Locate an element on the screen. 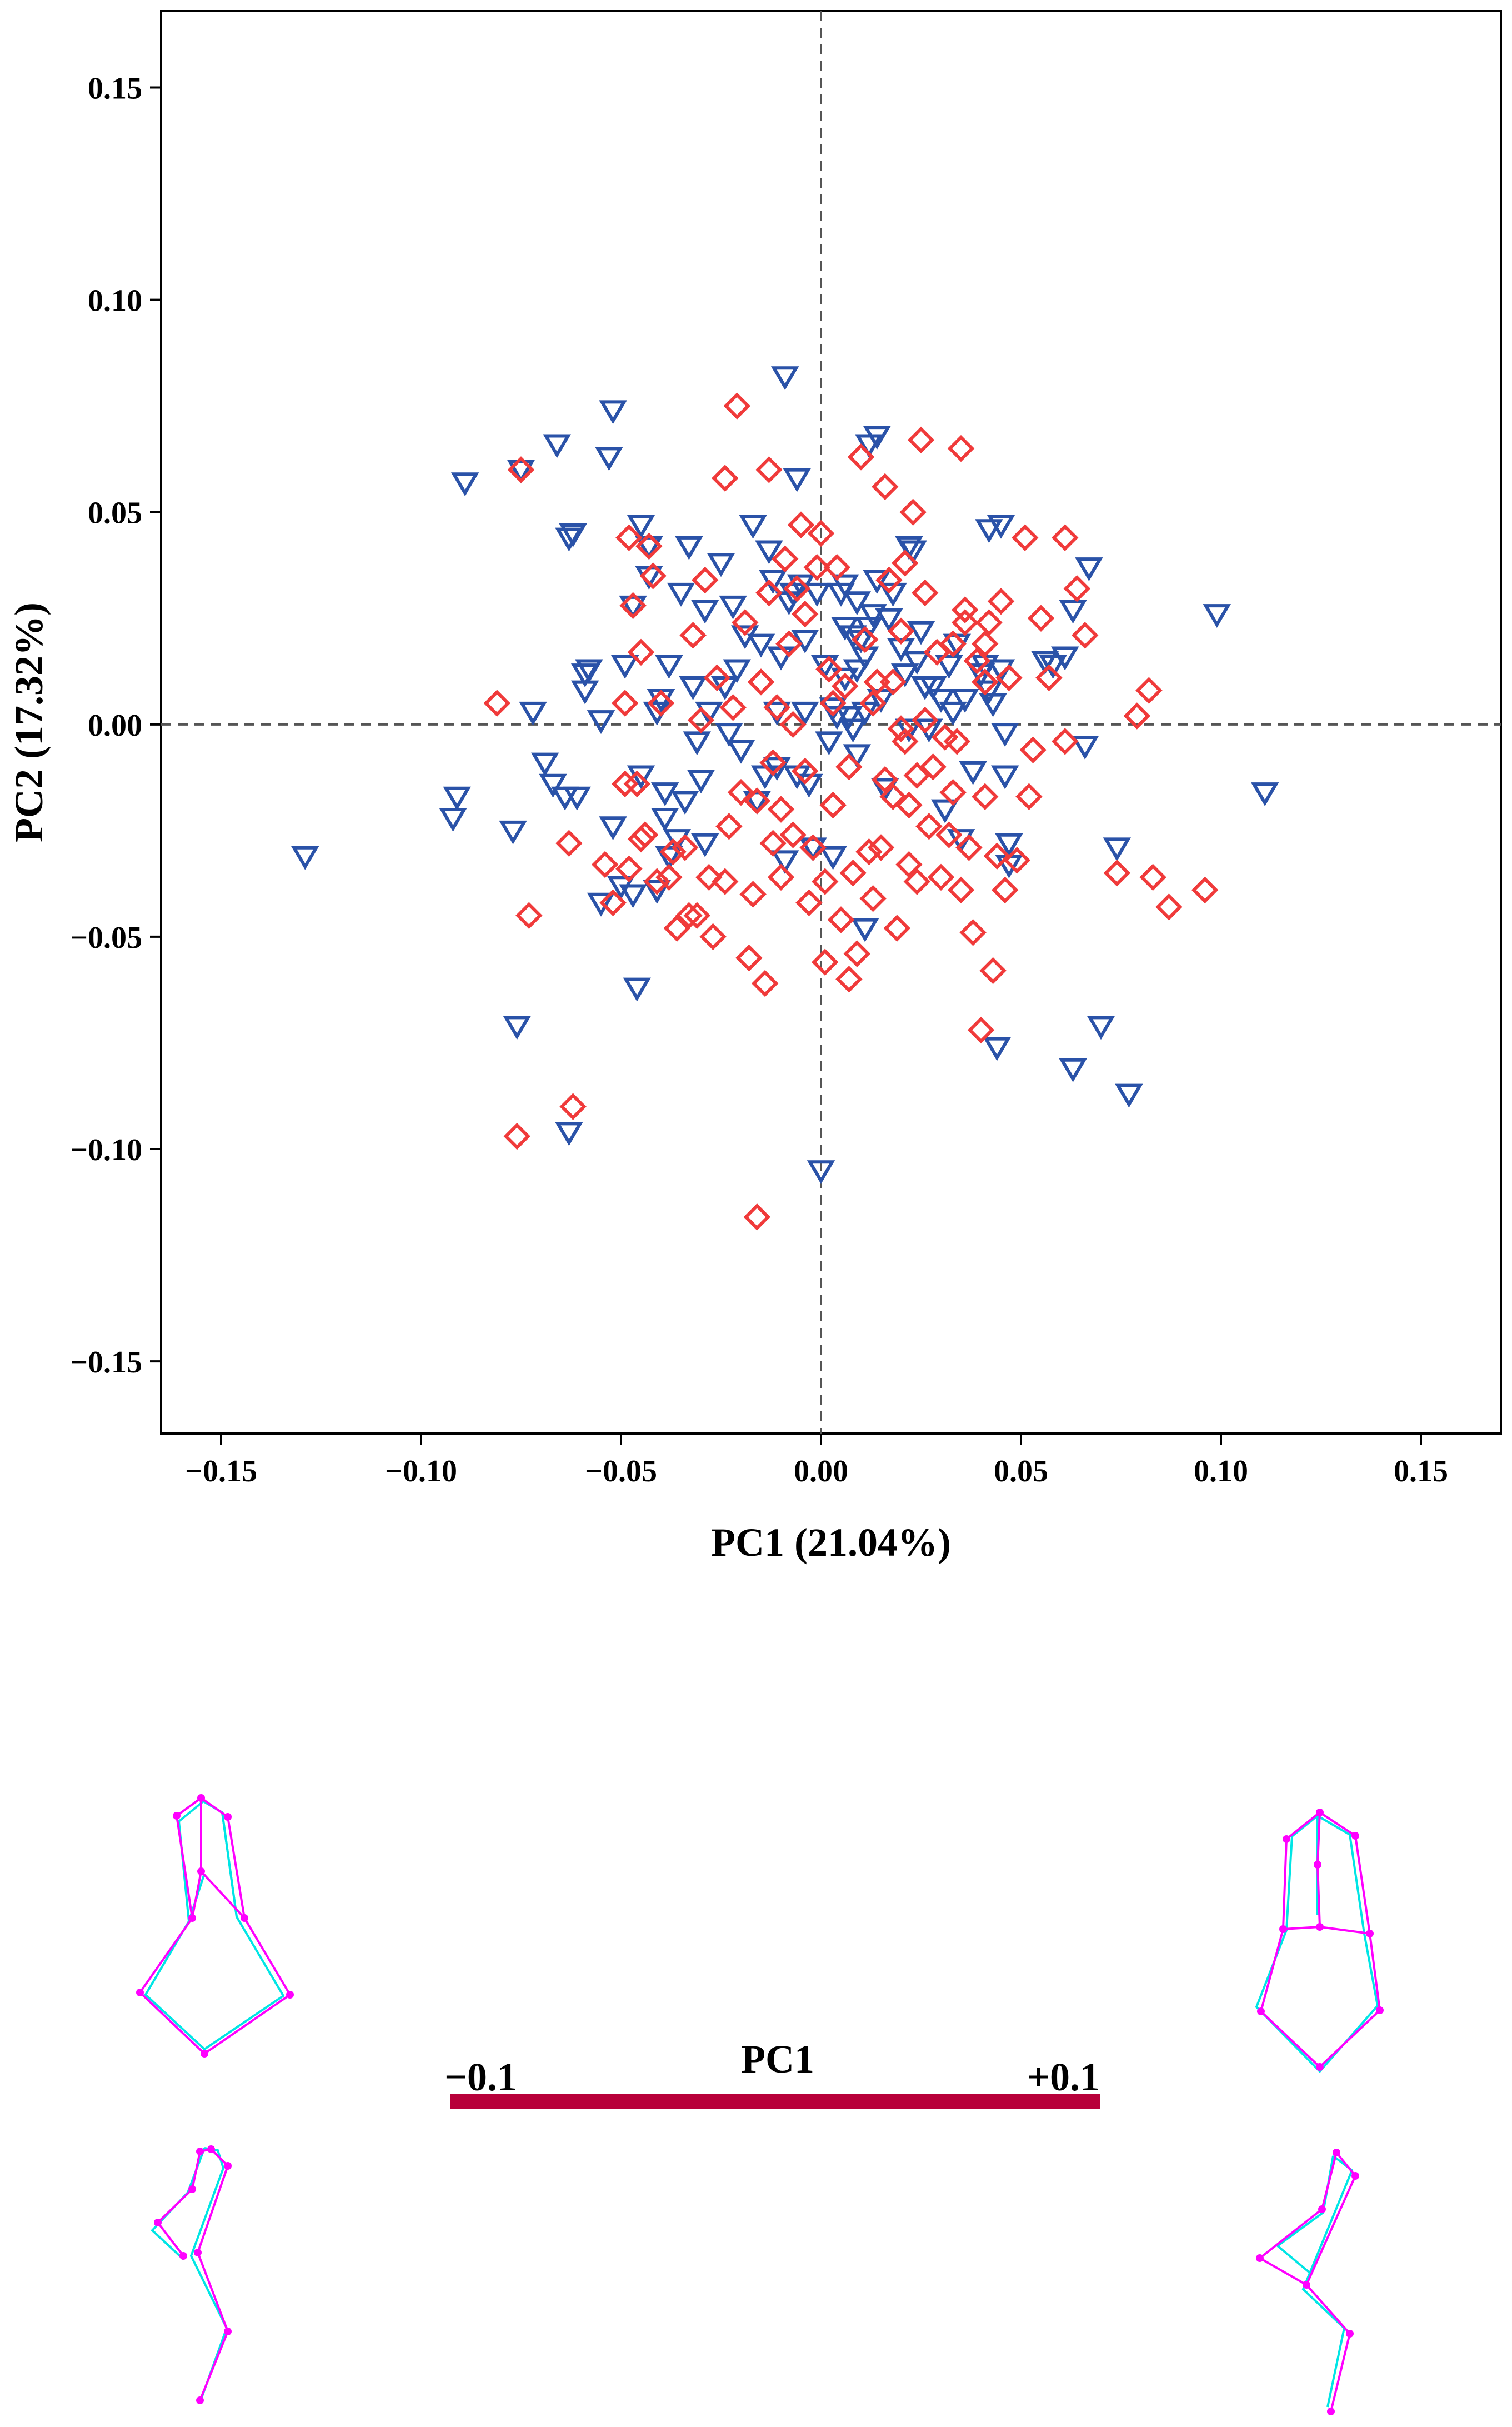 The width and height of the screenshot is (1512, 2427). pc1-scale-bar: PC1 −0.1 +0.1 is located at coordinates (772, 2073).